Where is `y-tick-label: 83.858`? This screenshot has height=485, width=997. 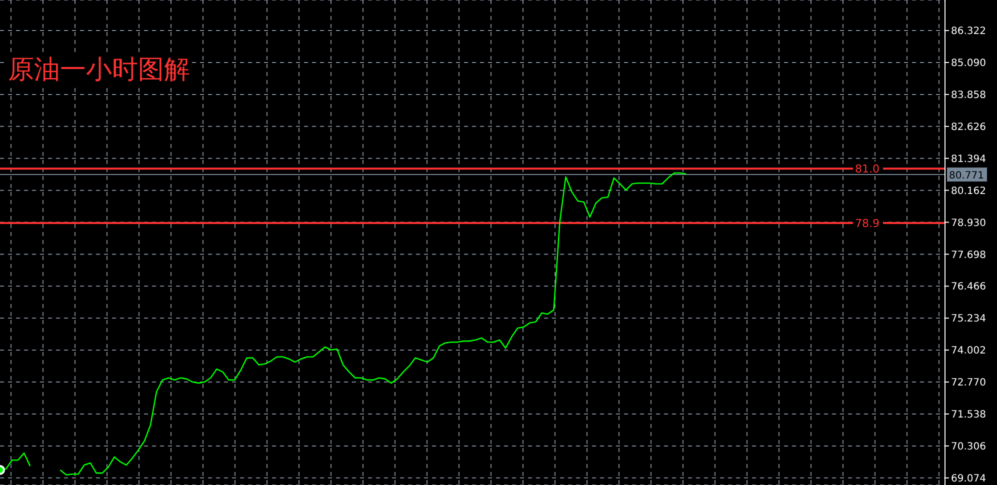 y-tick-label: 83.858 is located at coordinates (968, 96).